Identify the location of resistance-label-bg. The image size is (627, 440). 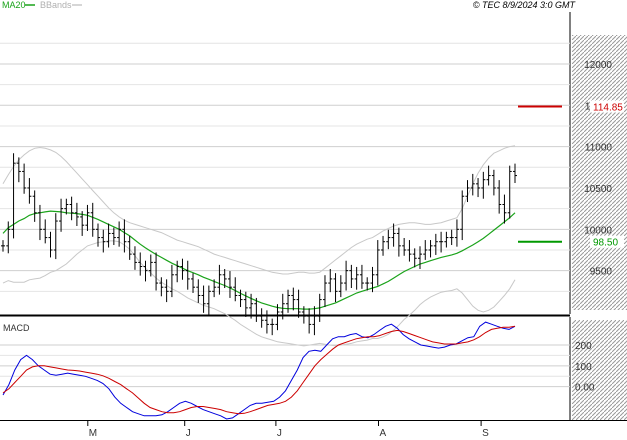
(607, 106).